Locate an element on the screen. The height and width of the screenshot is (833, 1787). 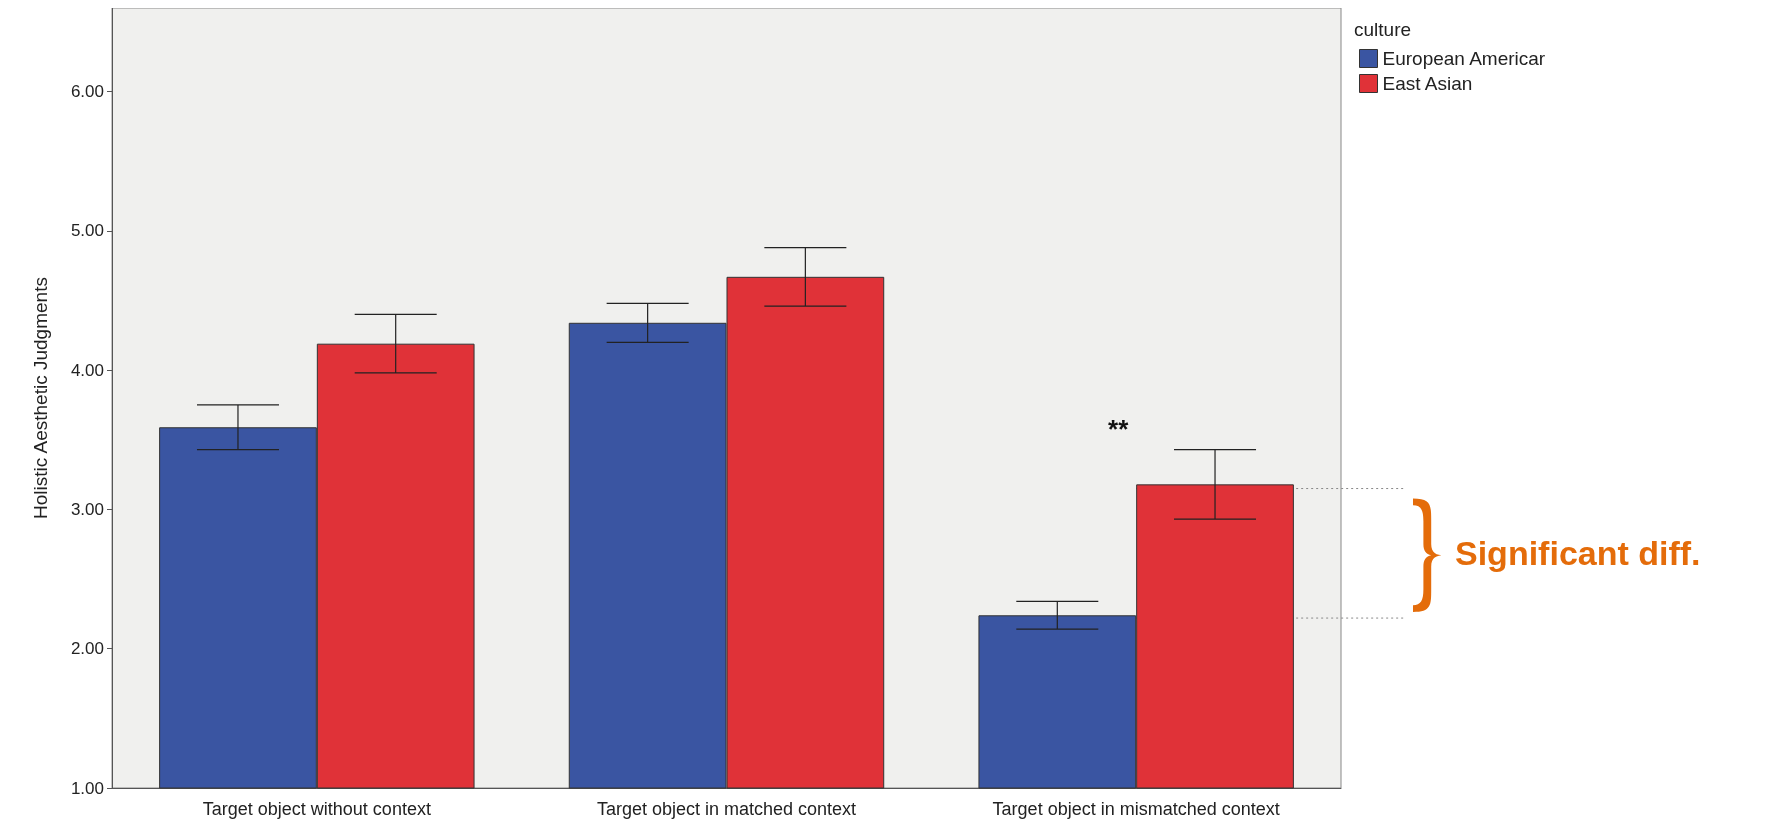
annotation: ** is located at coordinates (1119, 429).